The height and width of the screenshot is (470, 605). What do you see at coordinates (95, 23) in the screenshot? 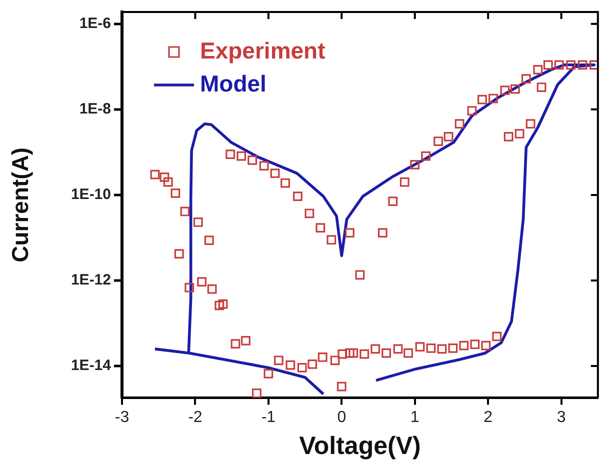
I see `y-tick-label: 1E-6` at bounding box center [95, 23].